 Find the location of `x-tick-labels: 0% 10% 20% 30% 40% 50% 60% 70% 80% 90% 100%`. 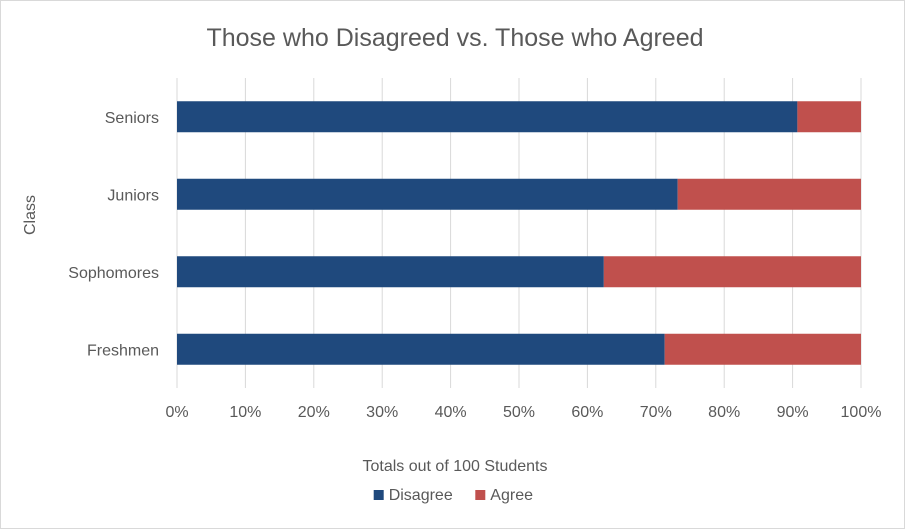

x-tick-labels: 0% 10% 20% 30% 40% 50% 60% 70% 80% 90% 100% is located at coordinates (523, 412).